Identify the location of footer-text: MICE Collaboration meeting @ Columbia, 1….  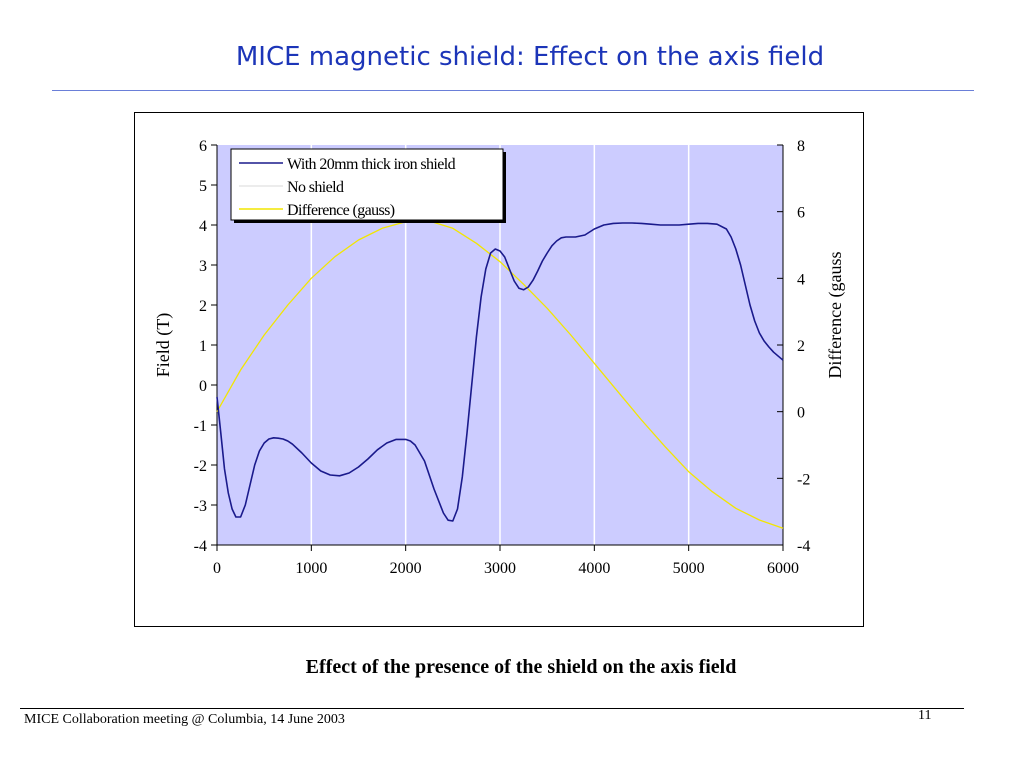
(184, 719).